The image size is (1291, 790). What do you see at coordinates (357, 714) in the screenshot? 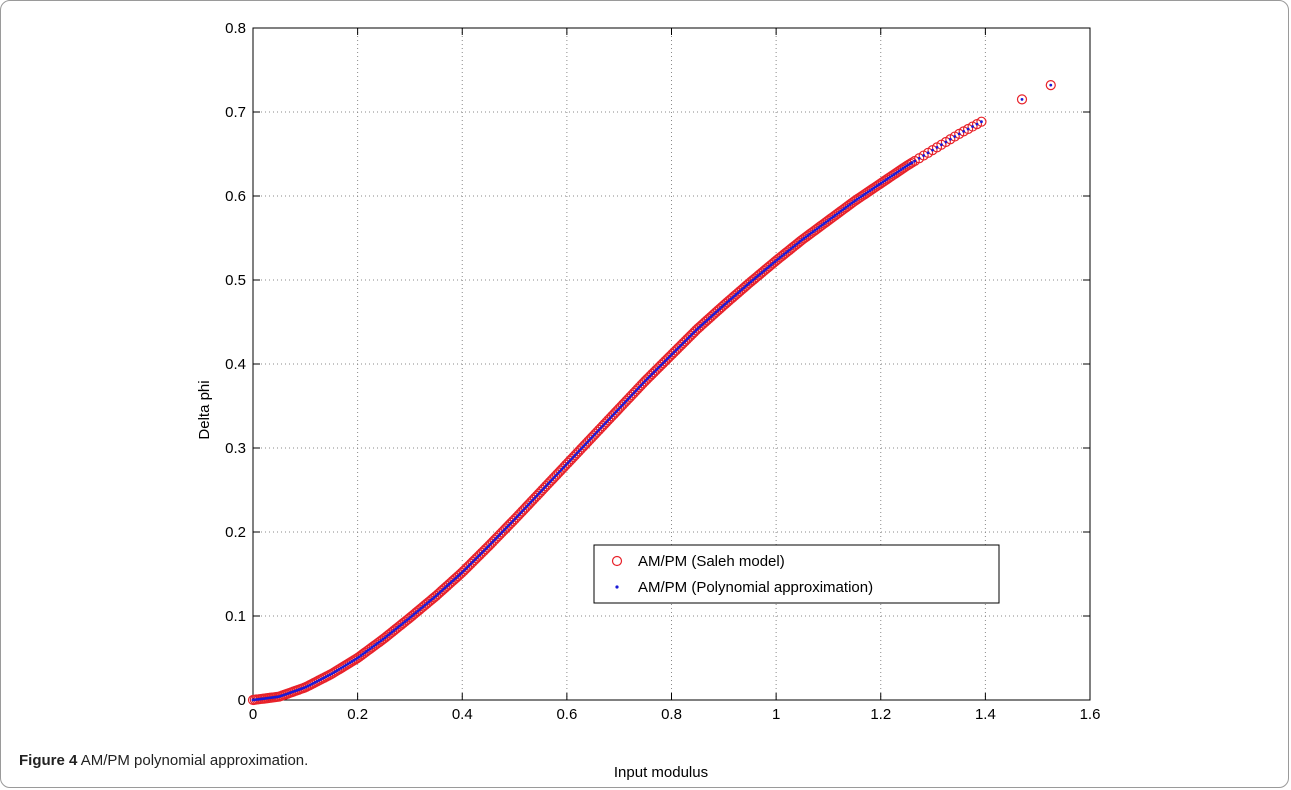
I see `x-tick-label: 0.2` at bounding box center [357, 714].